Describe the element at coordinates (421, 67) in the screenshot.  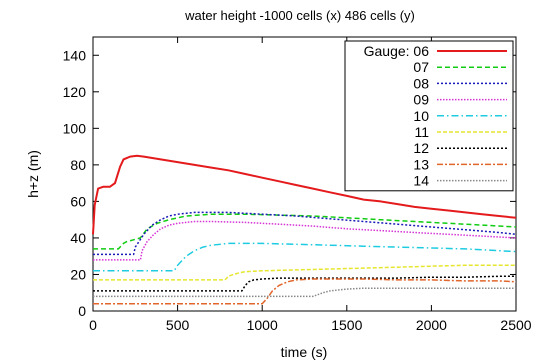
I see `legend-label: 07` at that location.